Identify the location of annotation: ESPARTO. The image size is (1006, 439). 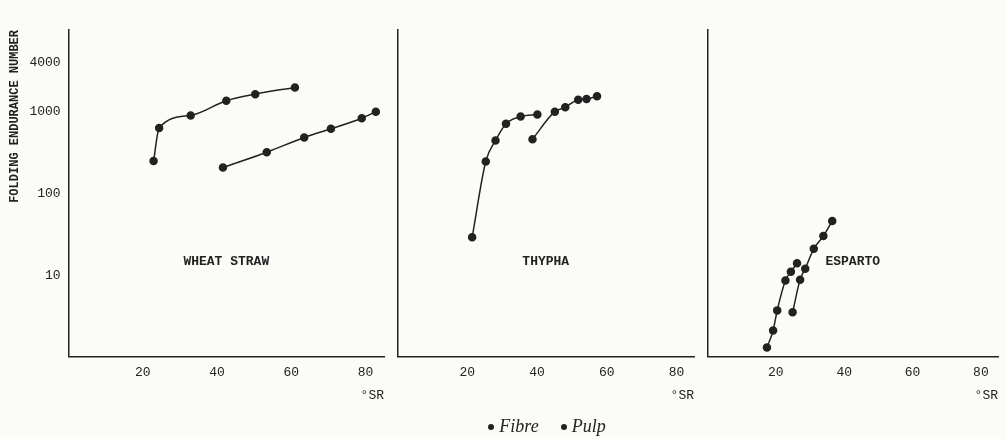
(853, 262).